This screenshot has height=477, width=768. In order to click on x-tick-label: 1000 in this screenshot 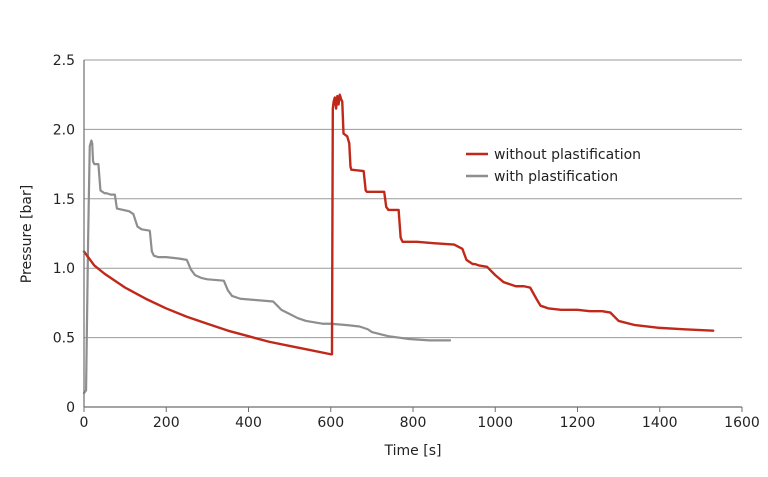, I will do `click(495, 423)`.